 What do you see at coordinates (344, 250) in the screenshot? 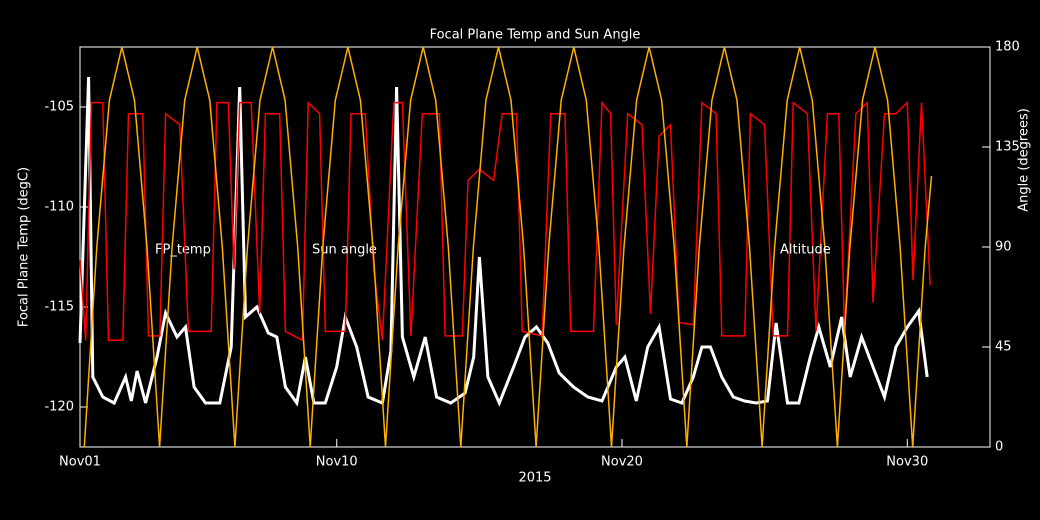
I see `series-label: Sun angle` at bounding box center [344, 250].